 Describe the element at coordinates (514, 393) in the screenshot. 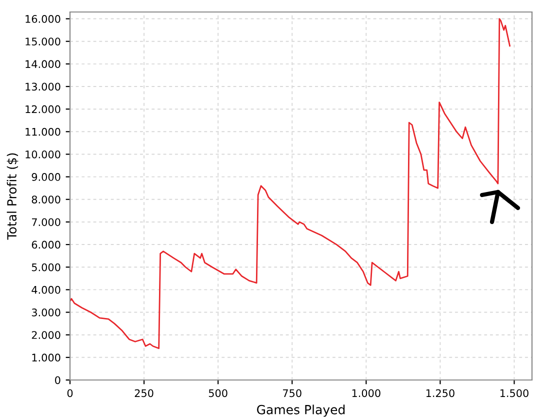

I see `x-tick-label: 1.500` at that location.